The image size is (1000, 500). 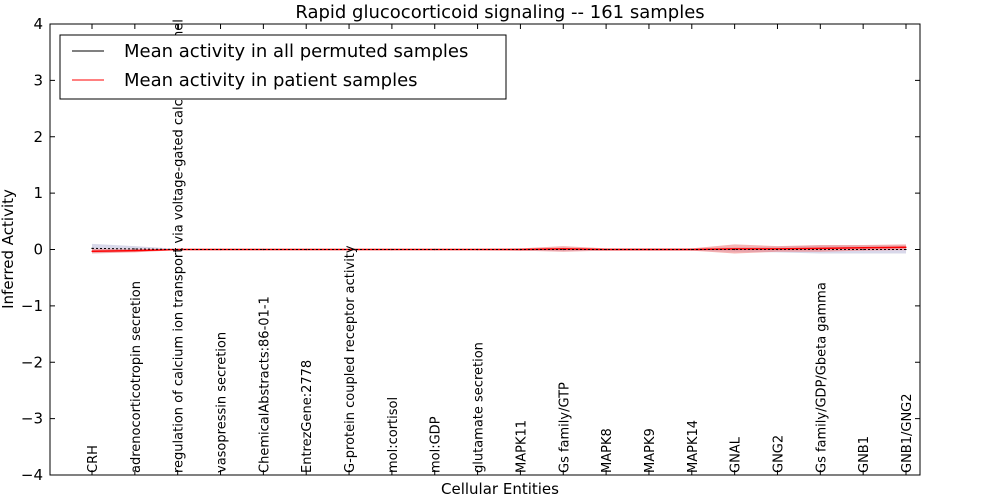 What do you see at coordinates (8, 249) in the screenshot?
I see `y-axis-label: Inferred Activity` at bounding box center [8, 249].